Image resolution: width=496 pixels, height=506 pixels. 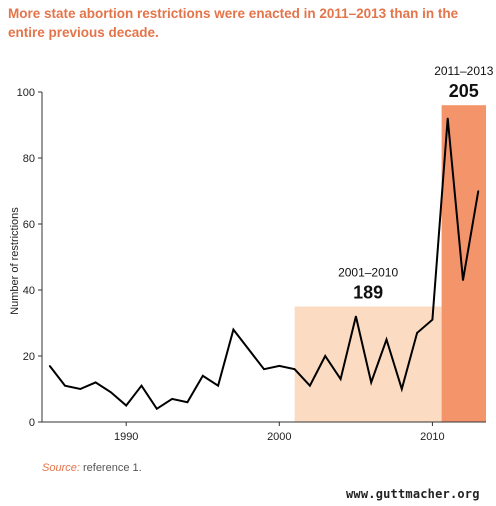 What do you see at coordinates (29, 225) in the screenshot?
I see `y-tick-label: 60` at bounding box center [29, 225].